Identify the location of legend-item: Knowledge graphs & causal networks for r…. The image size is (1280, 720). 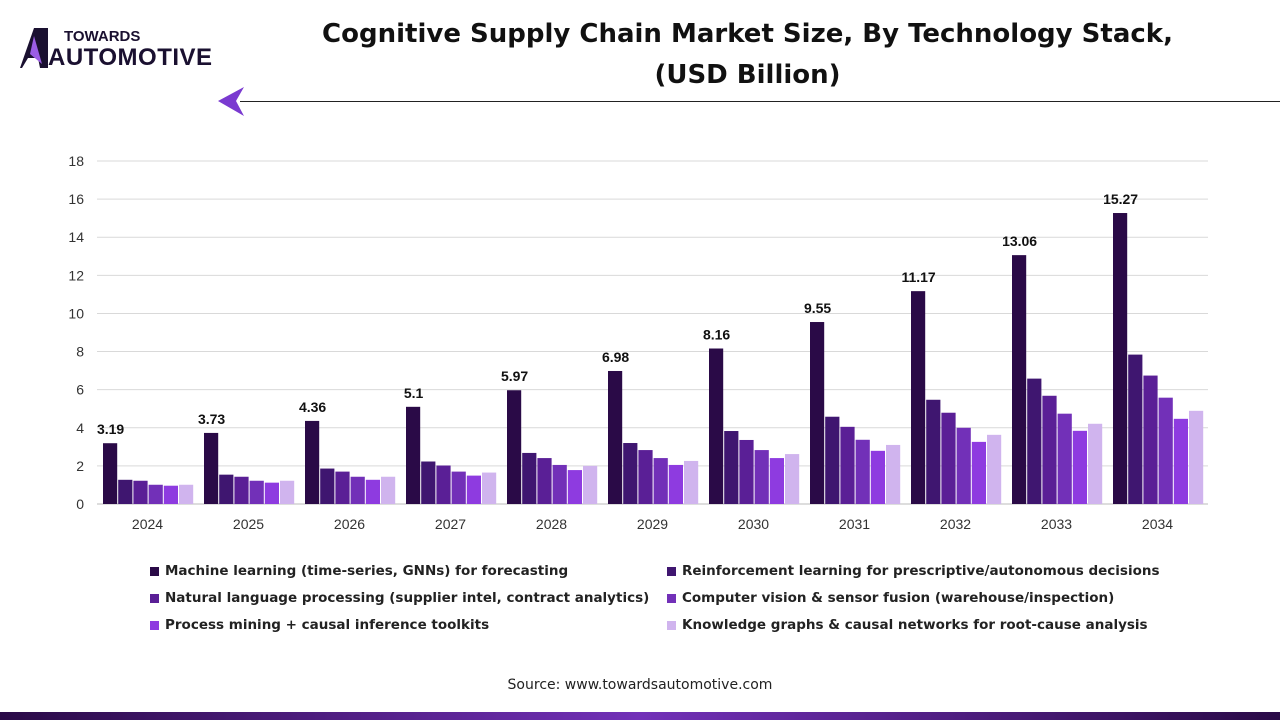
(907, 625).